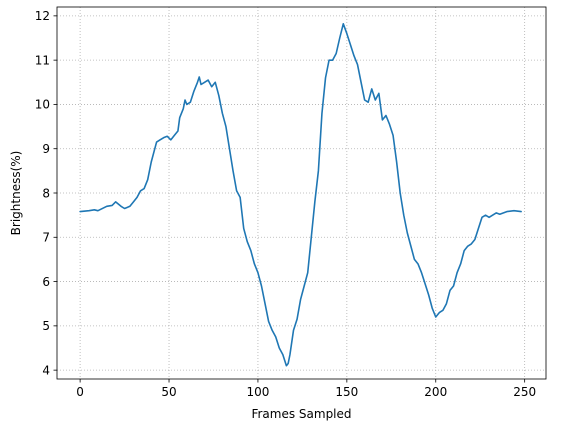  I want to click on y-axis-label: Brightness(%), so click(16, 193).